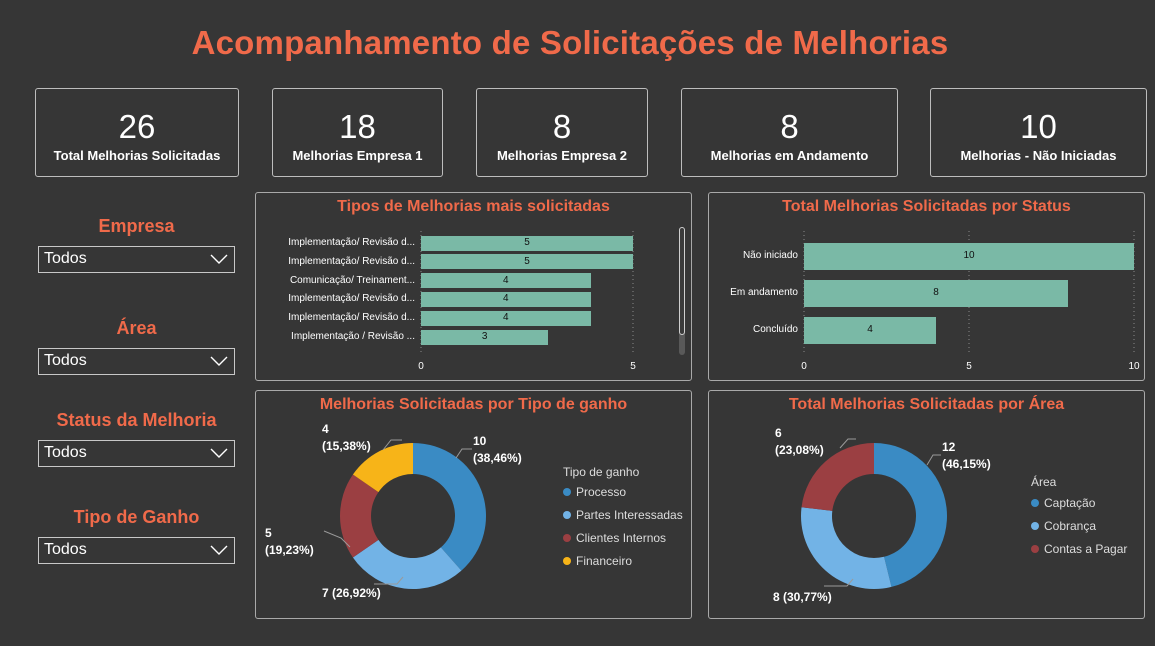 The width and height of the screenshot is (1155, 646). I want to click on data-label: 8, so click(936, 292).